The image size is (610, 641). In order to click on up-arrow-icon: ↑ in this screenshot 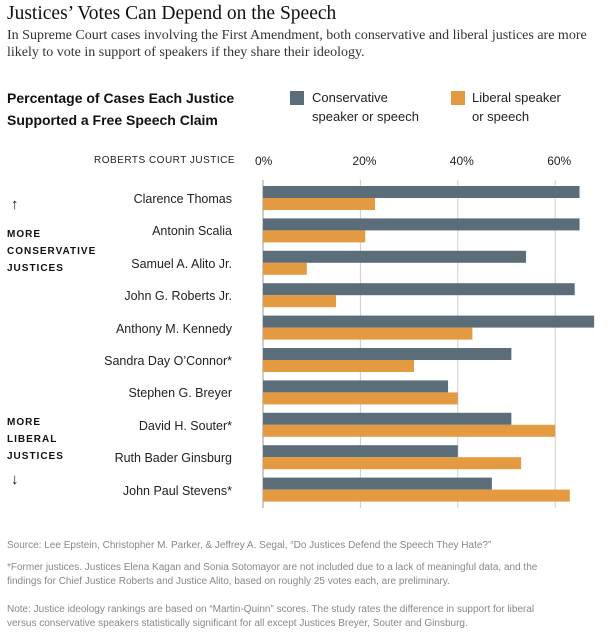, I will do `click(15, 204)`.